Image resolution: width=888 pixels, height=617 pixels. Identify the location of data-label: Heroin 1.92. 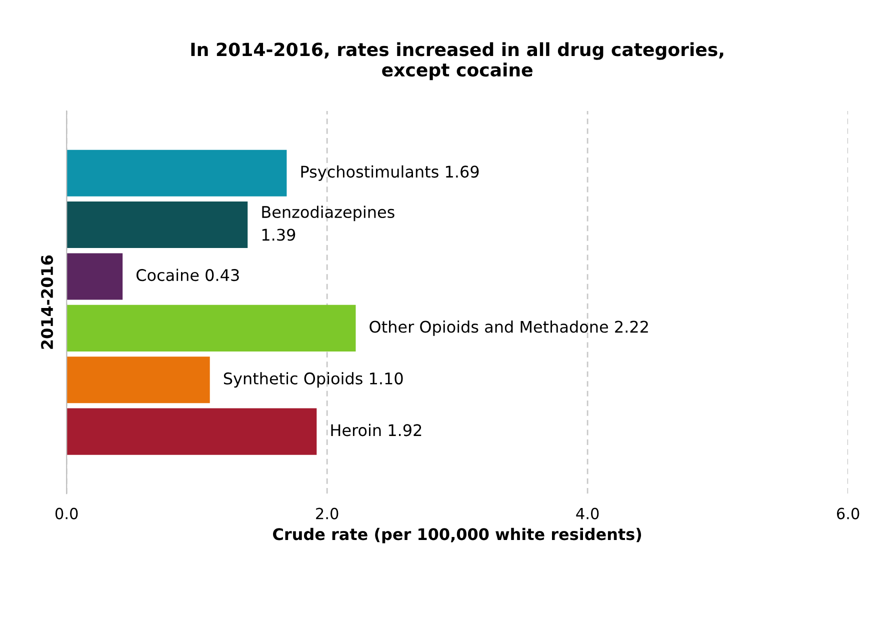
(376, 430).